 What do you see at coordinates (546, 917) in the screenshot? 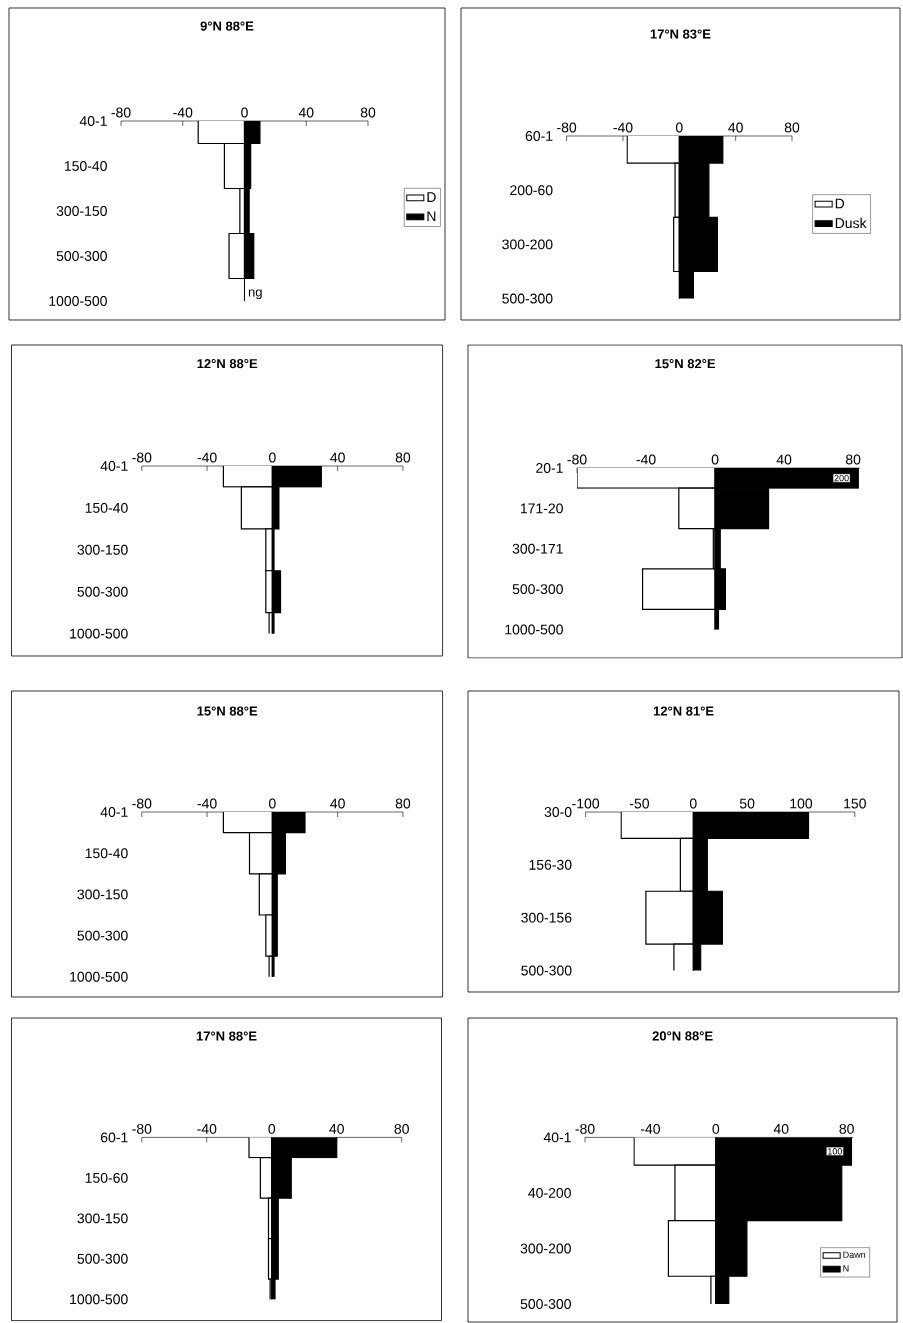
I see `y-tick-label: 300-156` at bounding box center [546, 917].